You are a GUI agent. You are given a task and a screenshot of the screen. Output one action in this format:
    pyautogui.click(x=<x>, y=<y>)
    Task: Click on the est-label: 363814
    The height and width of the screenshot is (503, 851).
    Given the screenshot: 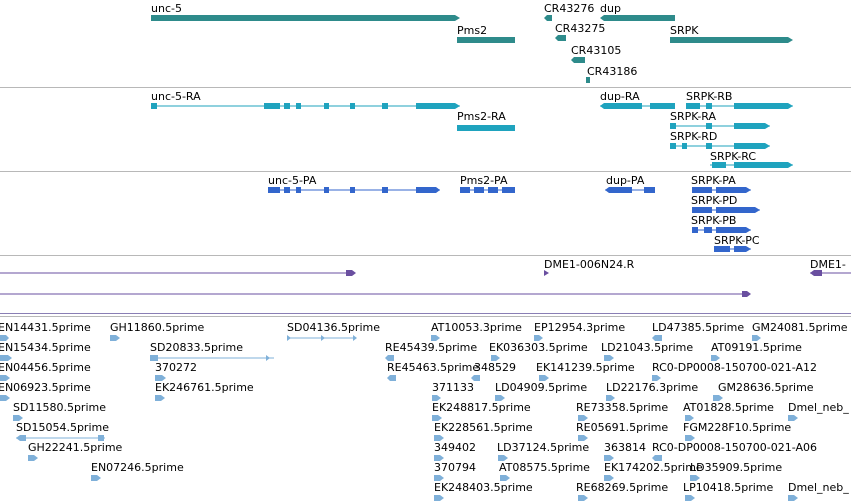 What is the action you would take?
    pyautogui.click(x=625, y=447)
    